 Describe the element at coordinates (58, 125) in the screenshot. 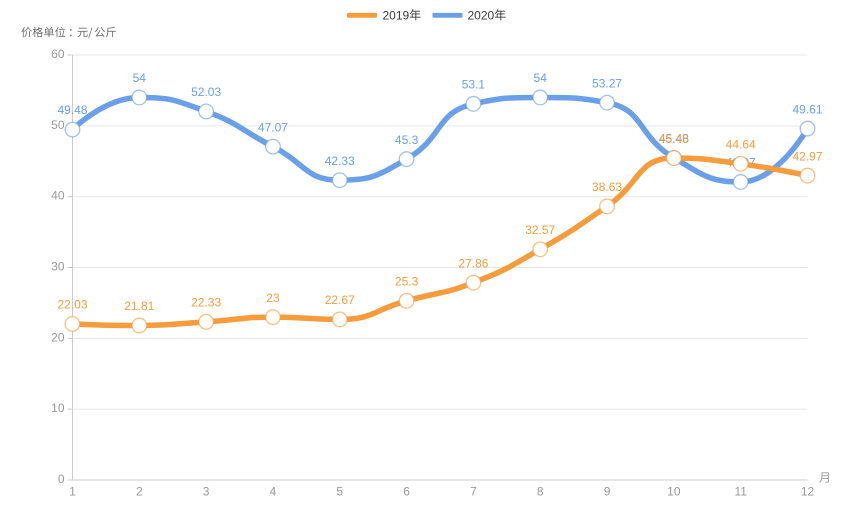

I see `svg-text: 50` at that location.